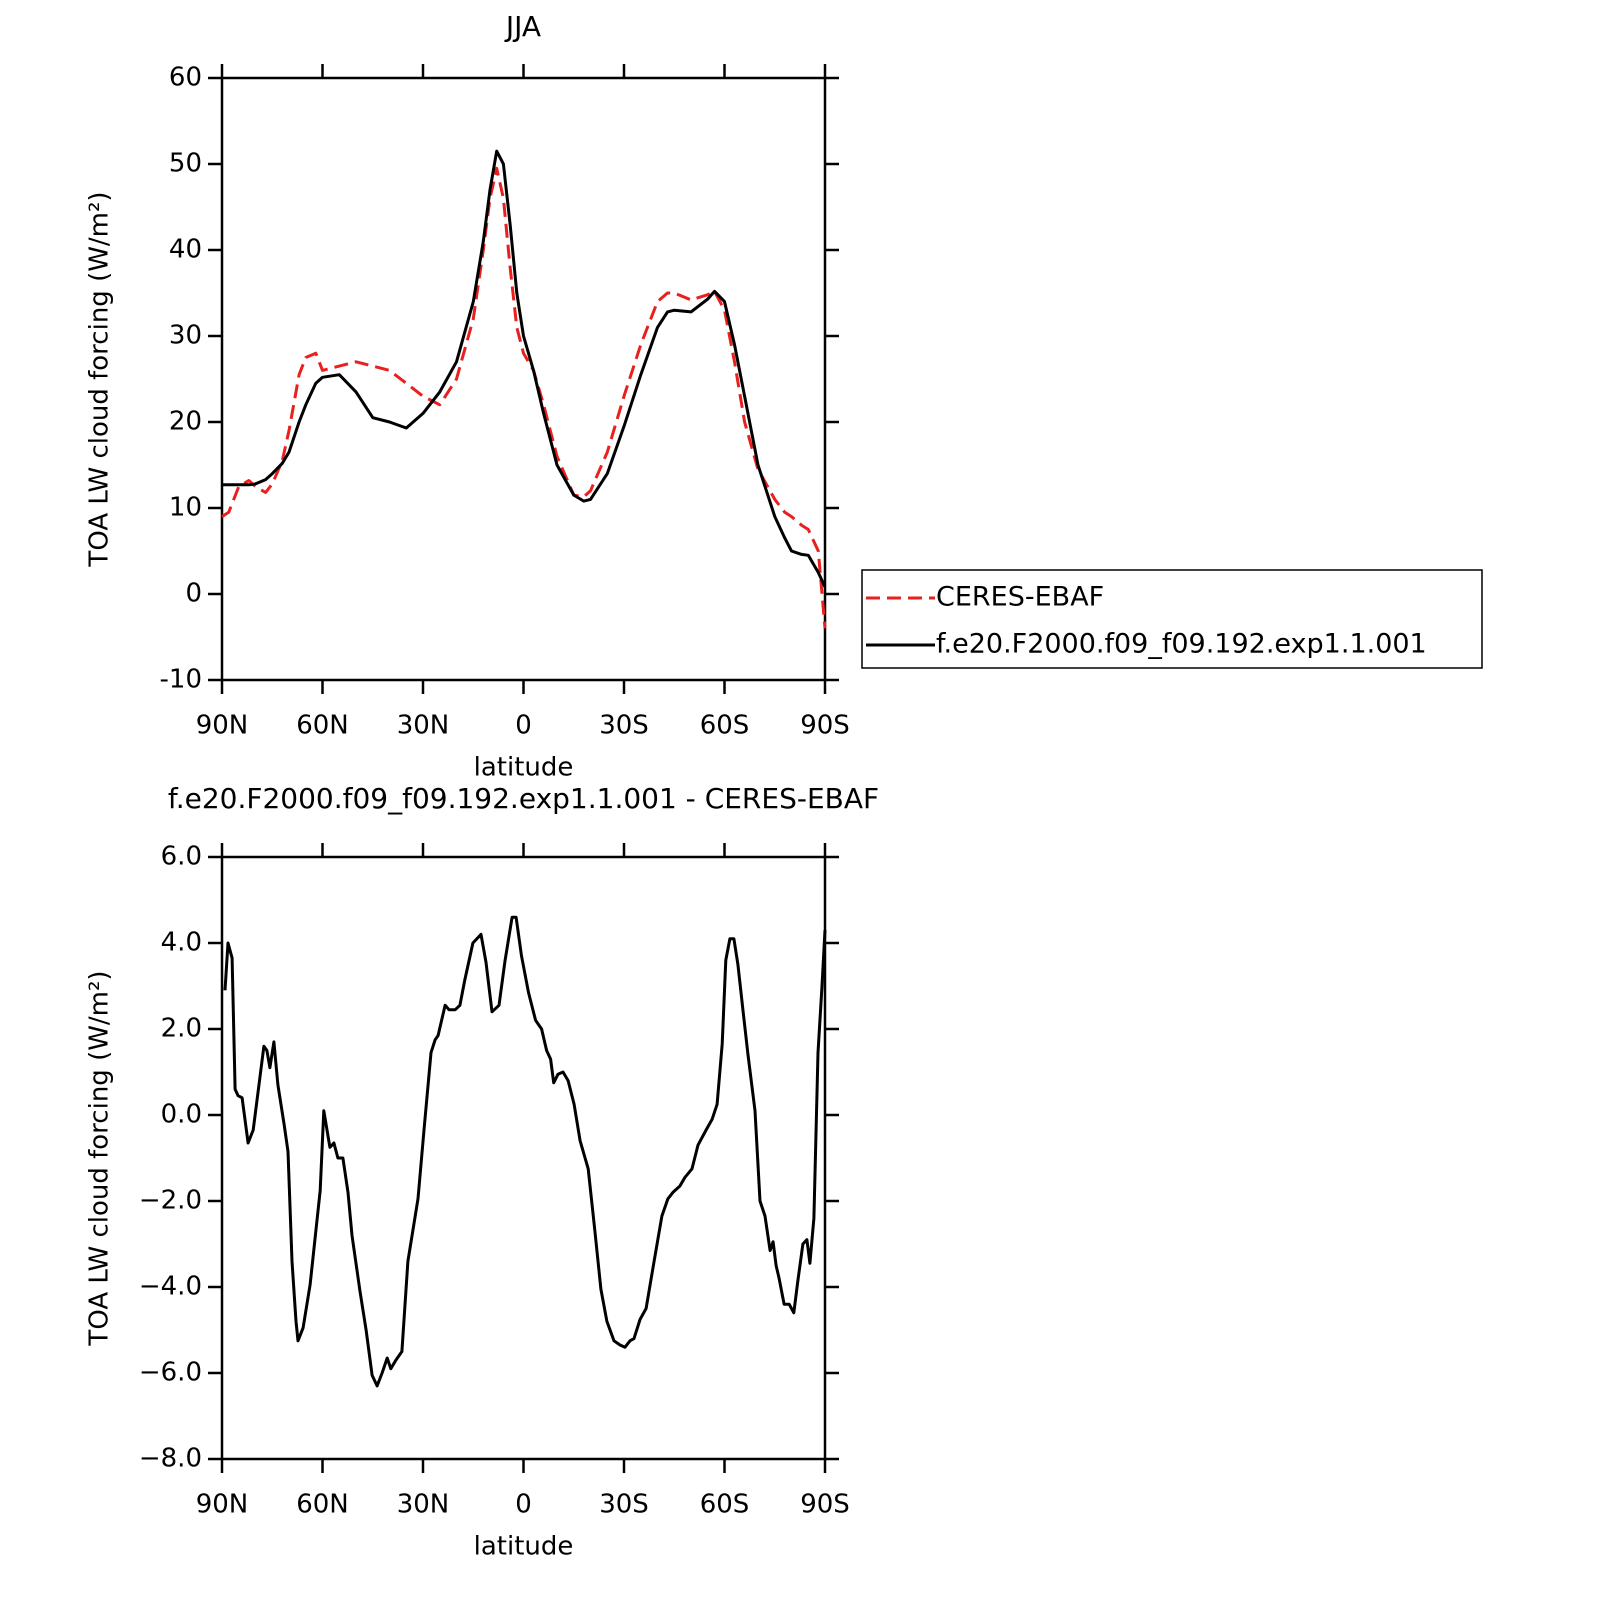 The width and height of the screenshot is (1613, 1613). Describe the element at coordinates (185, 78) in the screenshot. I see `y-tick-label: 60` at that location.